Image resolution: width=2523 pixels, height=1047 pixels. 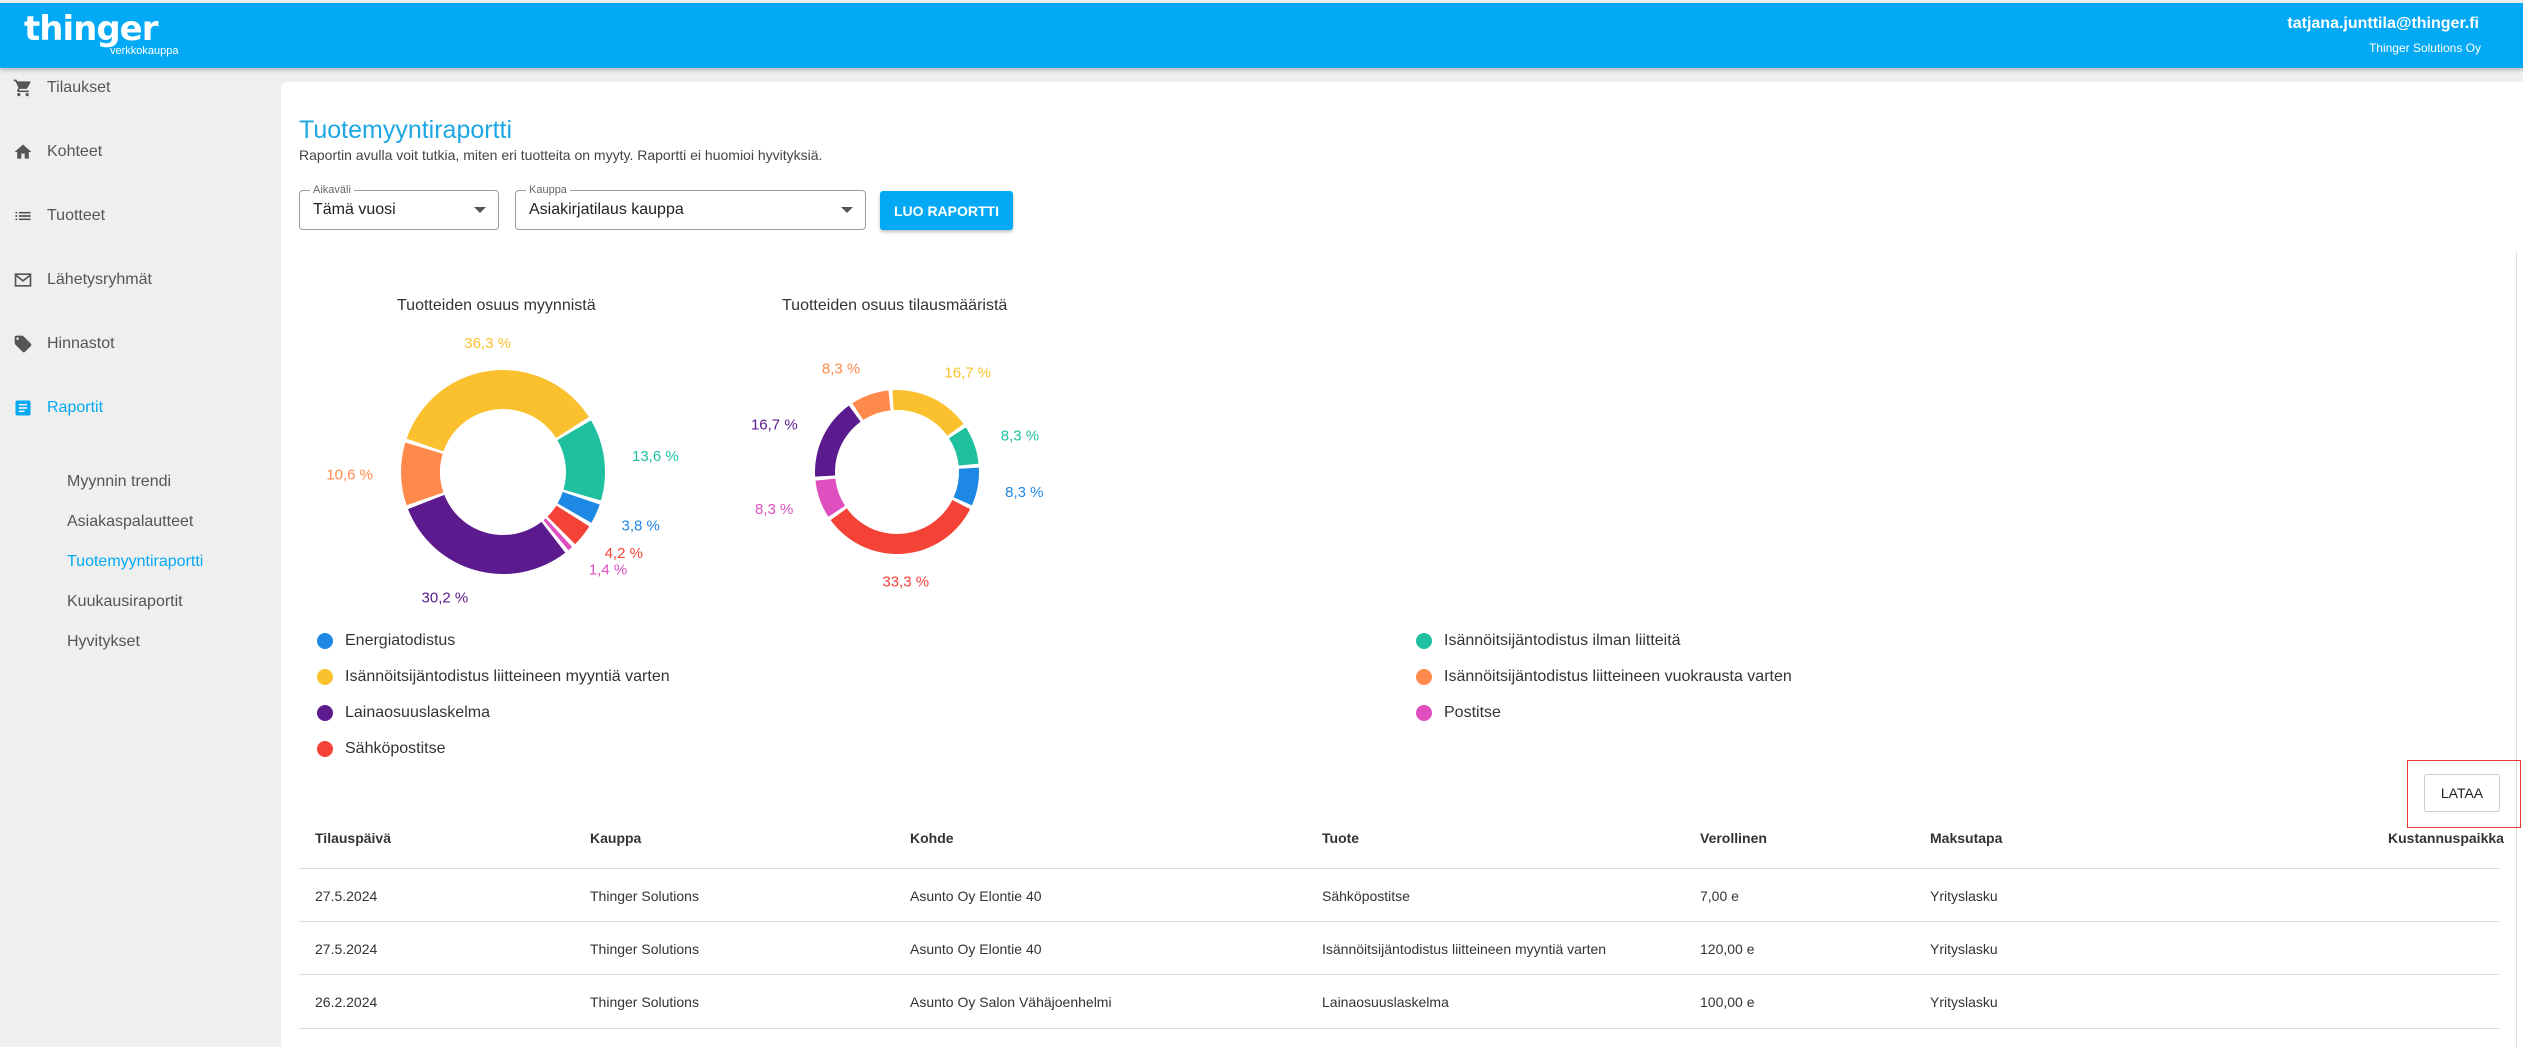 What do you see at coordinates (140, 216) in the screenshot?
I see `sidebar-item-tuotteet: Tuotteet` at bounding box center [140, 216].